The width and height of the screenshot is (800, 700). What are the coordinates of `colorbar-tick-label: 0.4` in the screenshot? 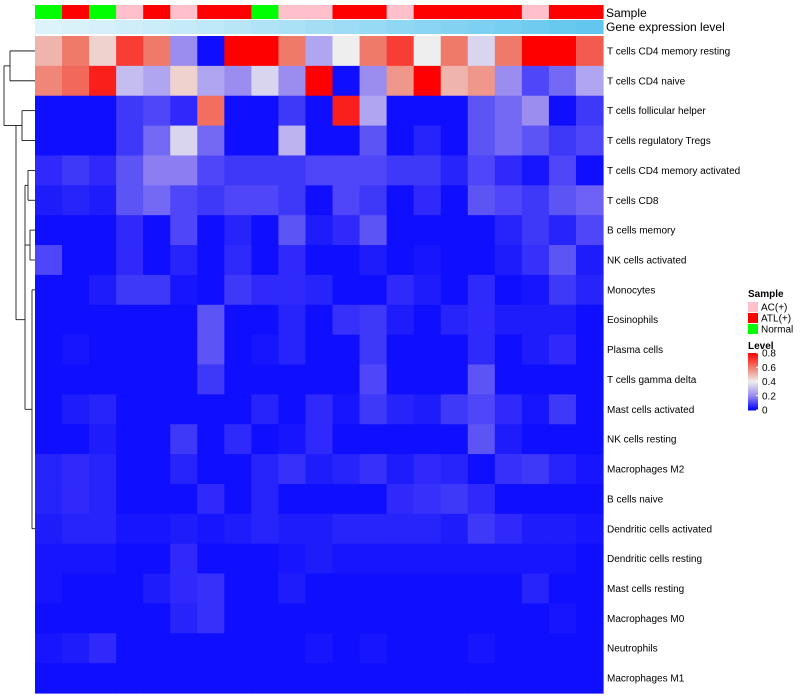 It's located at (769, 382).